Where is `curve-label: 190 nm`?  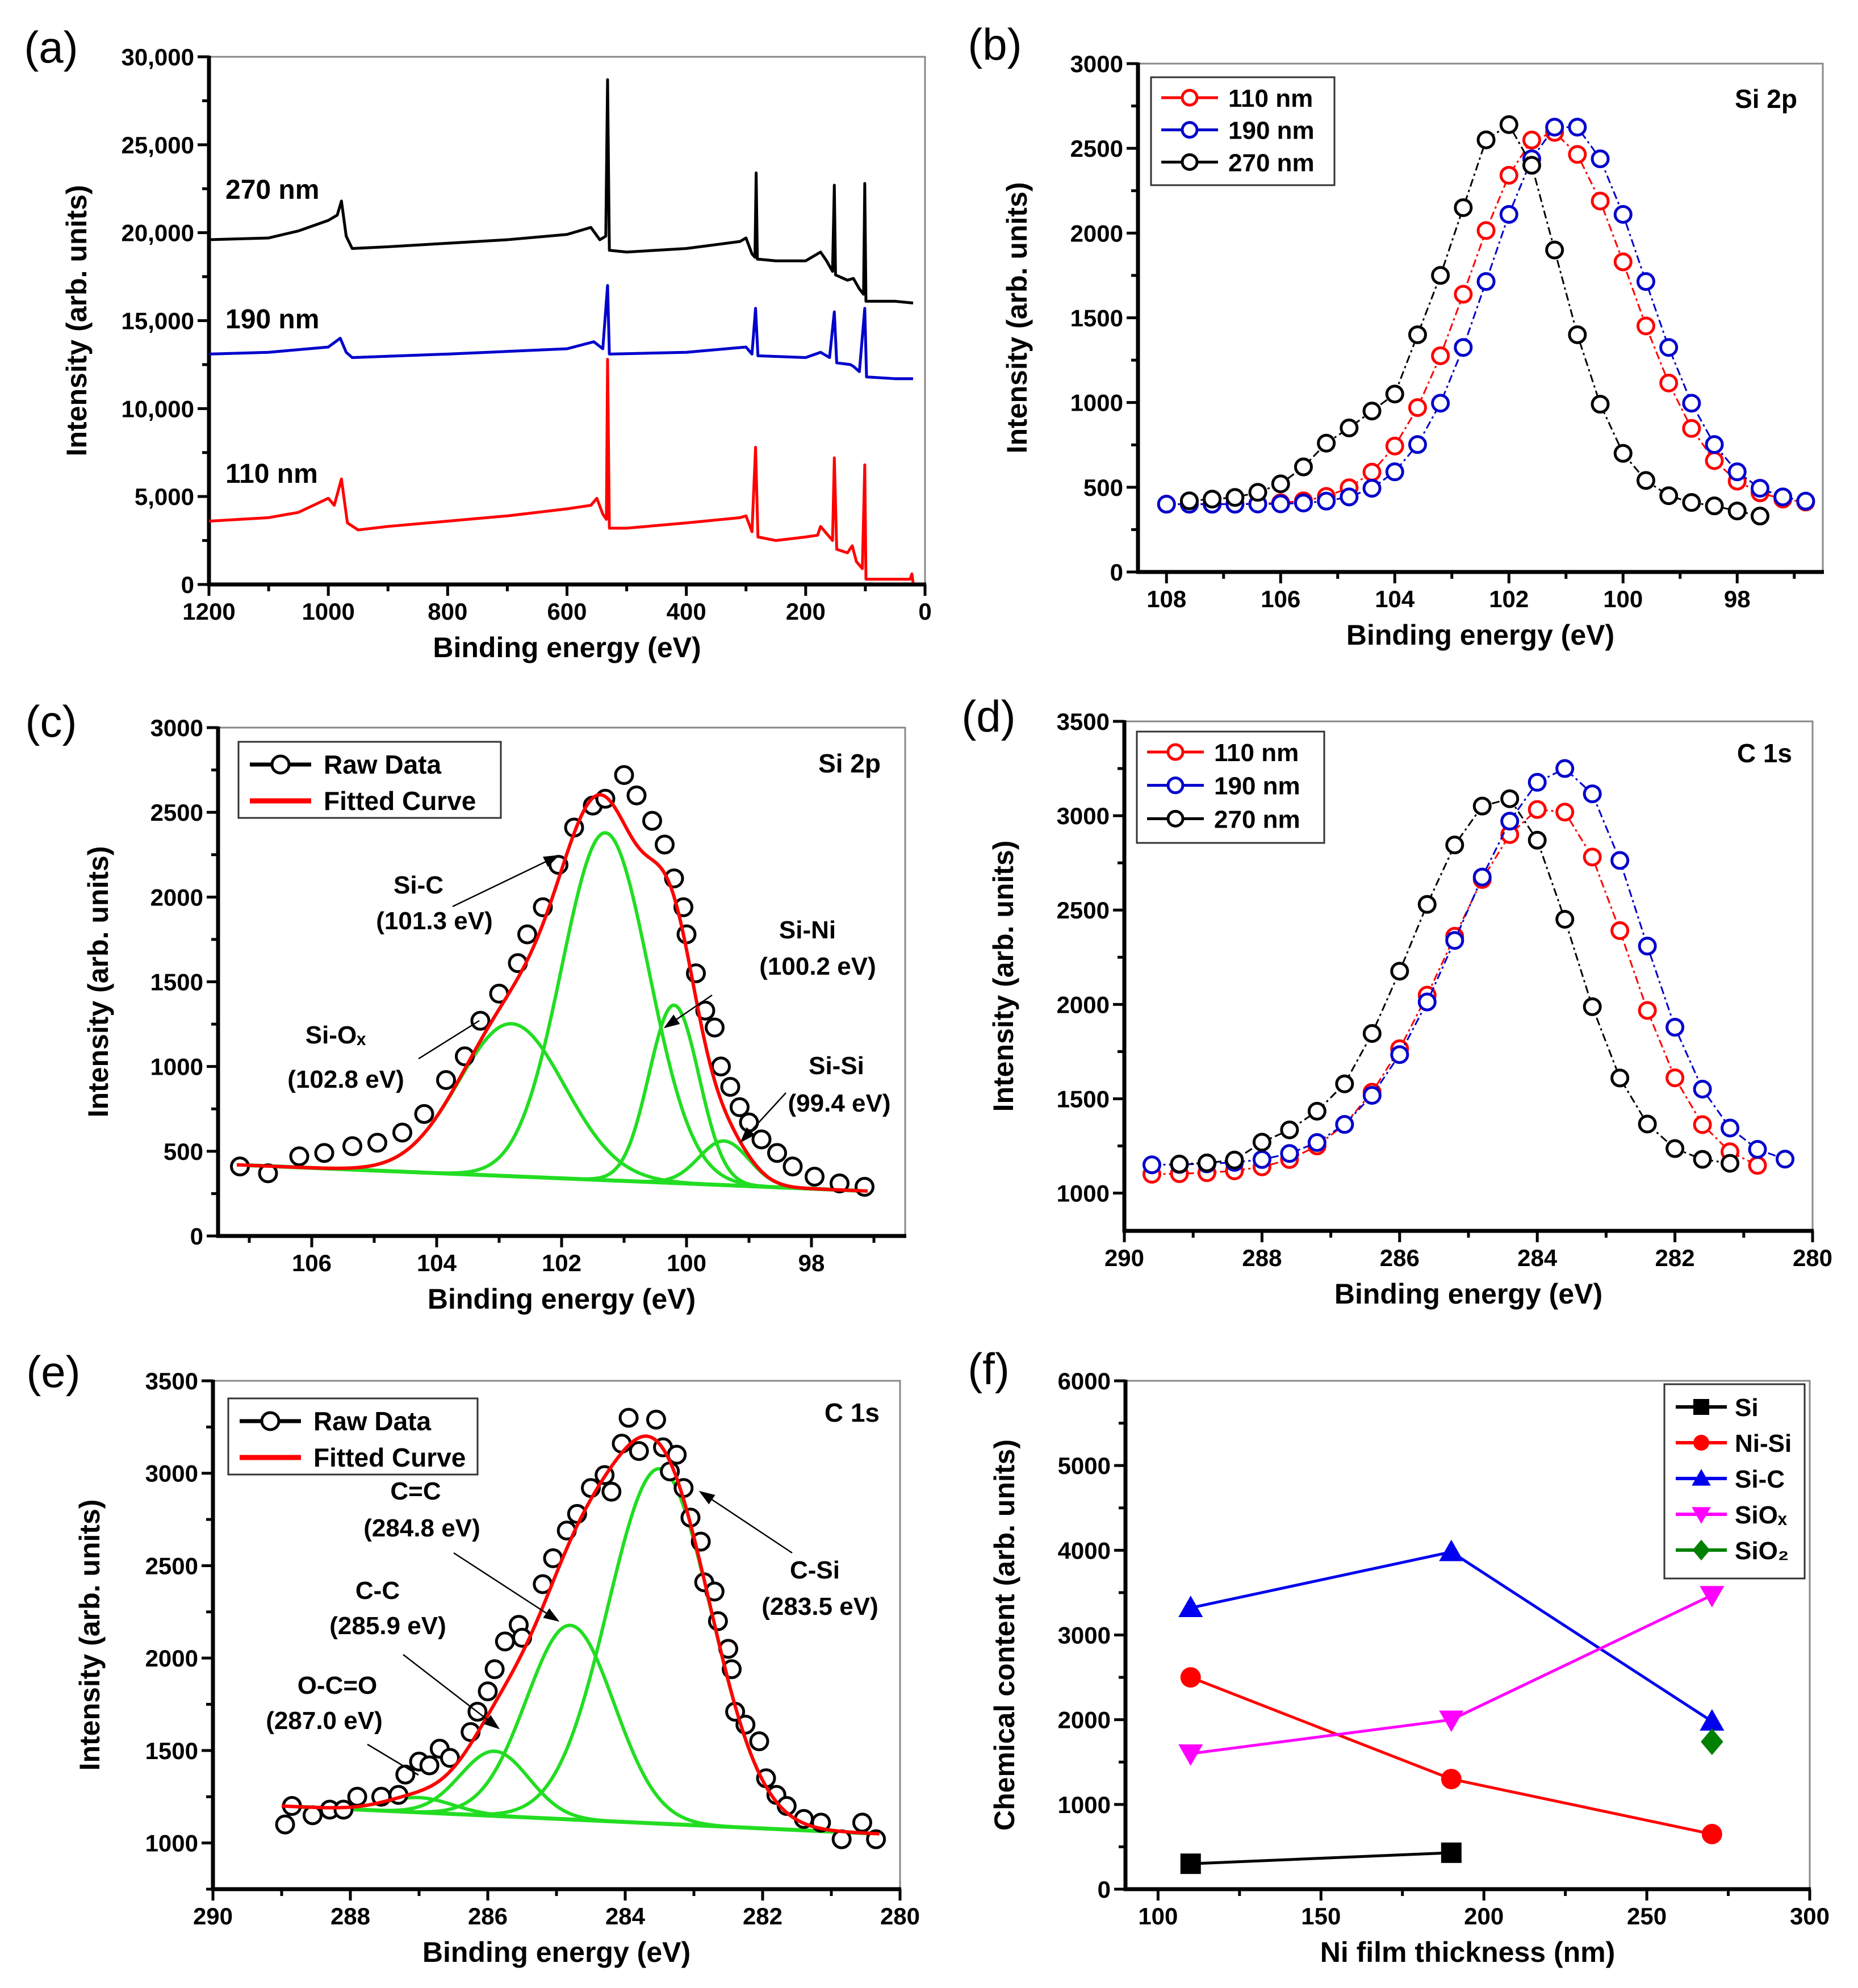
curve-label: 190 nm is located at coordinates (272, 319).